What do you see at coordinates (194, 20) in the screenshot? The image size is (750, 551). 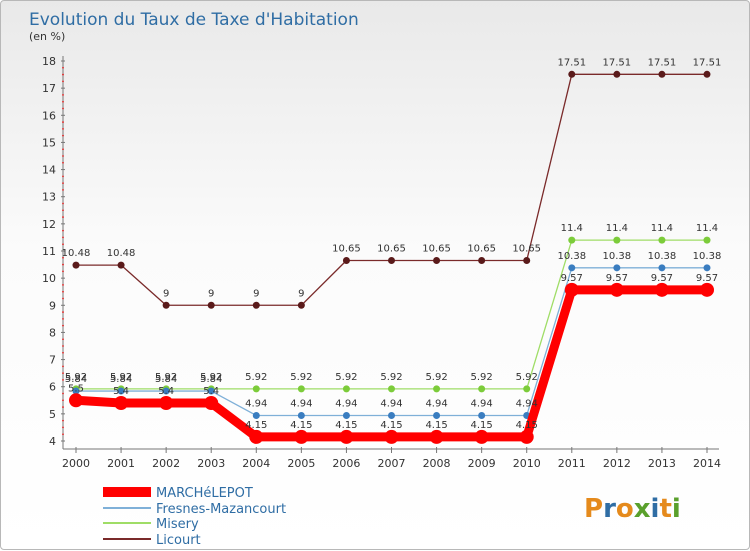 I see `chart-title: Evolution du Taux de Taxe d'Habitation` at bounding box center [194, 20].